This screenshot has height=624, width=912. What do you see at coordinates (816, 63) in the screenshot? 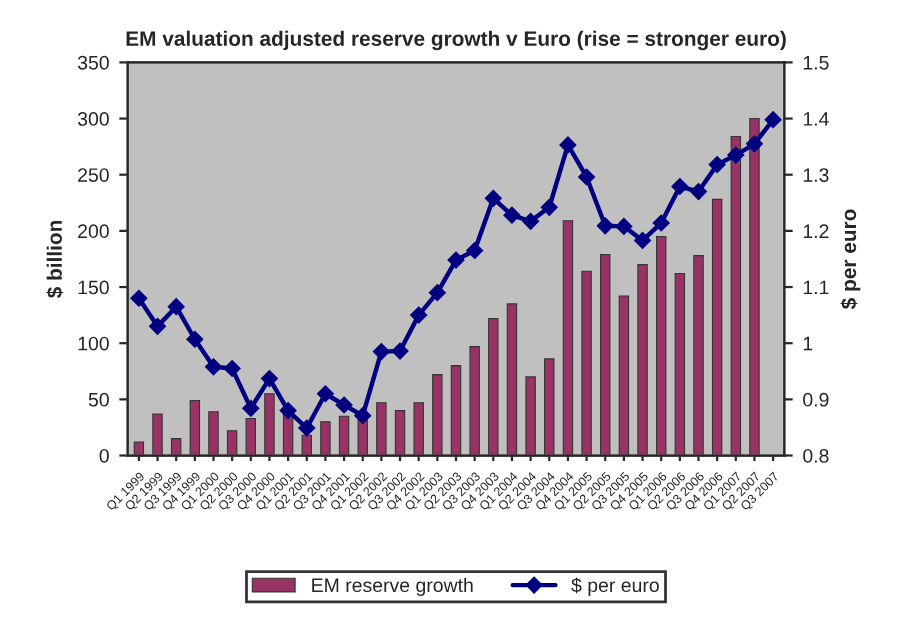
I see `y2-tick-label: 1.5` at bounding box center [816, 63].